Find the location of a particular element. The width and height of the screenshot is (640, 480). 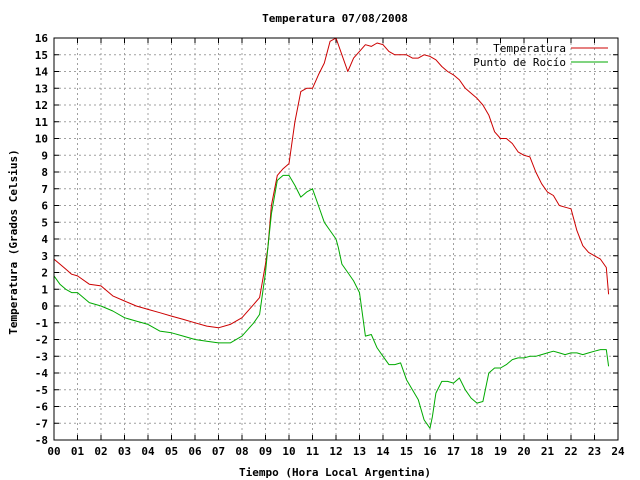

y-tick-label: -4 is located at coordinates (42, 373).